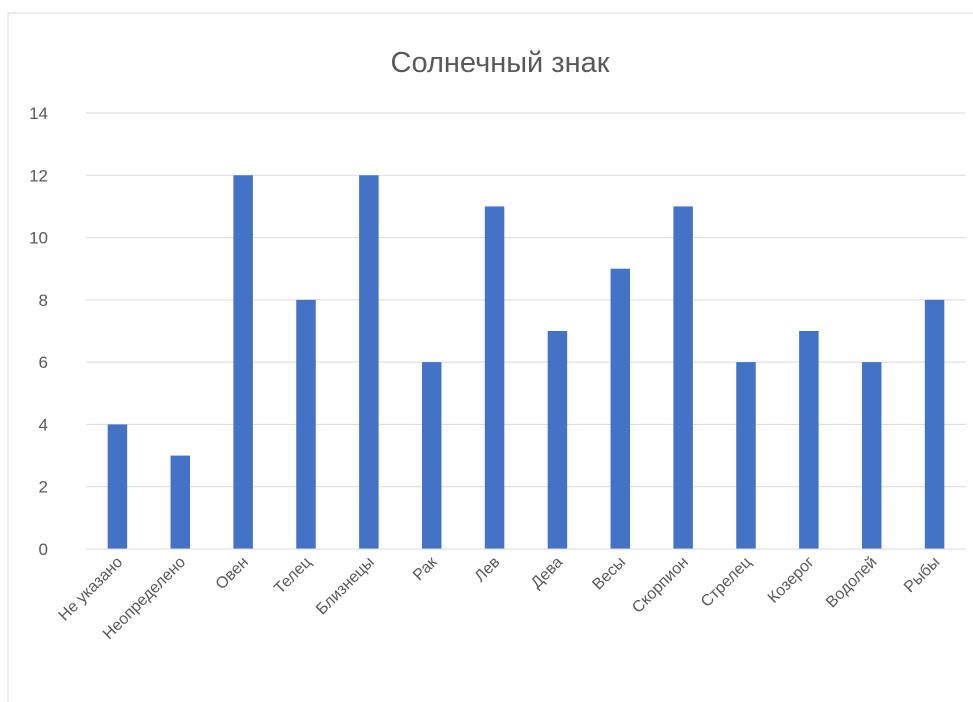 The width and height of the screenshot is (973, 702). I want to click on y-axis-ticks: 0 2 4 6 8 10 12 14, so click(38, 331).